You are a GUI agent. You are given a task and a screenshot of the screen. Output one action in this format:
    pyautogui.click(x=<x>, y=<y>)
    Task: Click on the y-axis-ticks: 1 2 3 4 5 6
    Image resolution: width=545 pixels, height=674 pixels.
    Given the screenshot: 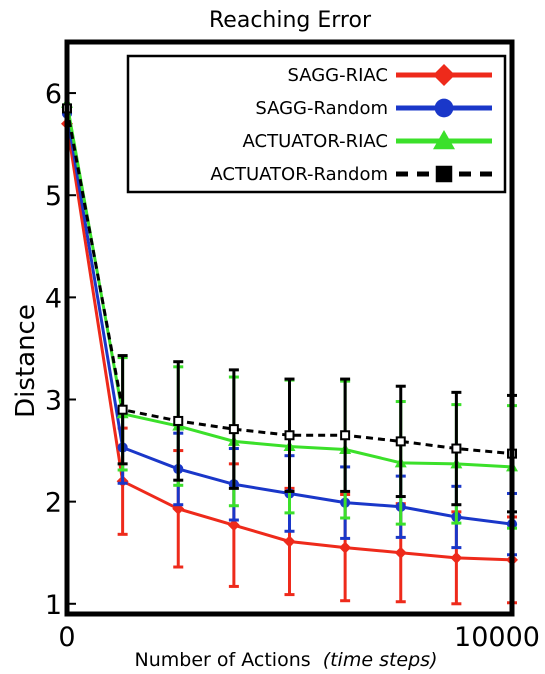 What is the action you would take?
    pyautogui.click(x=60, y=350)
    